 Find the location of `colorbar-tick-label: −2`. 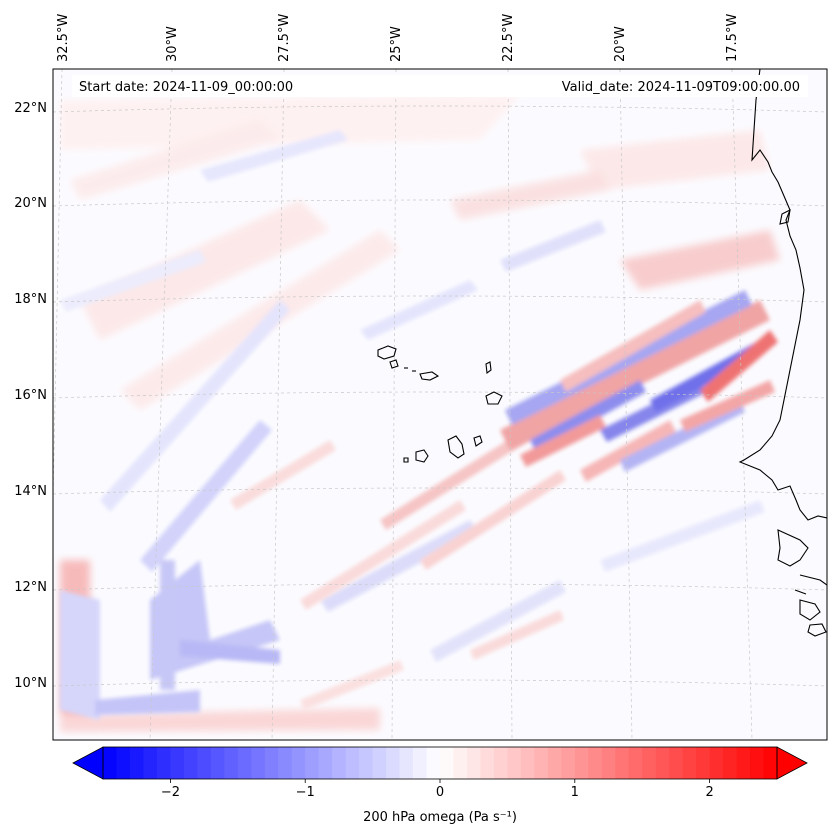

colorbar-tick-label: −2 is located at coordinates (170, 792).